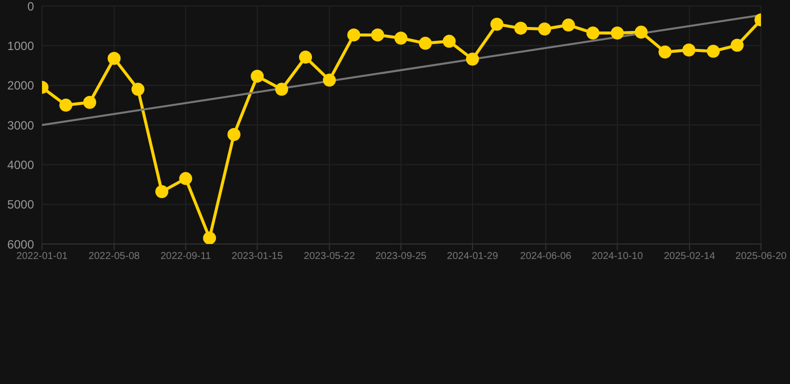  I want to click on x-tick-label: 2023-01-15, so click(258, 256).